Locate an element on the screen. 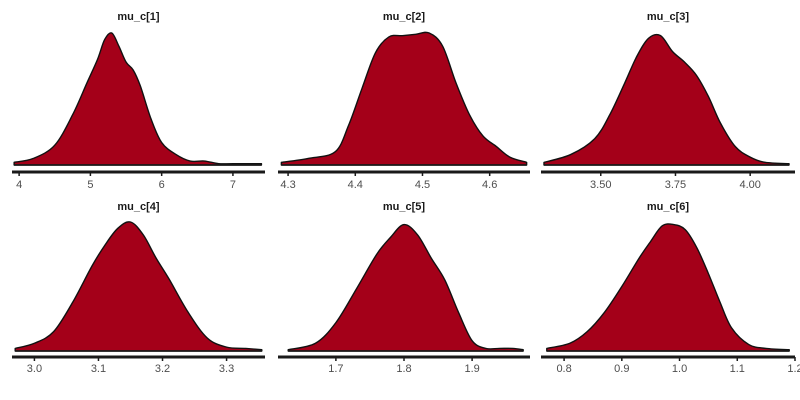 The image size is (800, 400). x-tick-label: 7 is located at coordinates (233, 185).